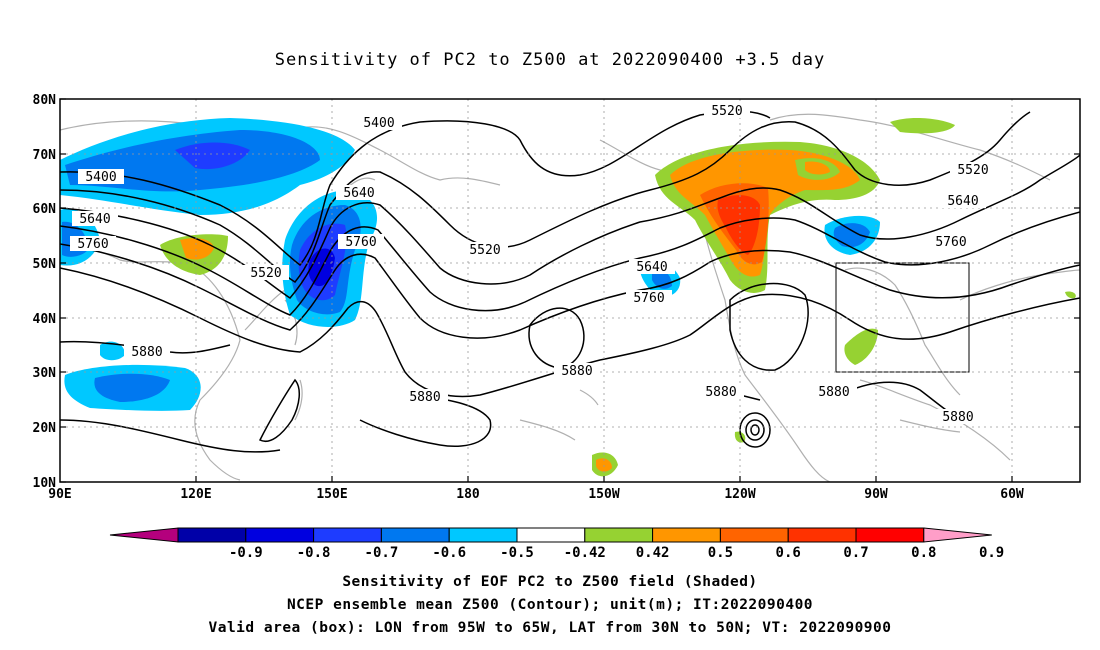  Describe the element at coordinates (957, 535) in the screenshot. I see `colorbar-arrow-high` at that location.